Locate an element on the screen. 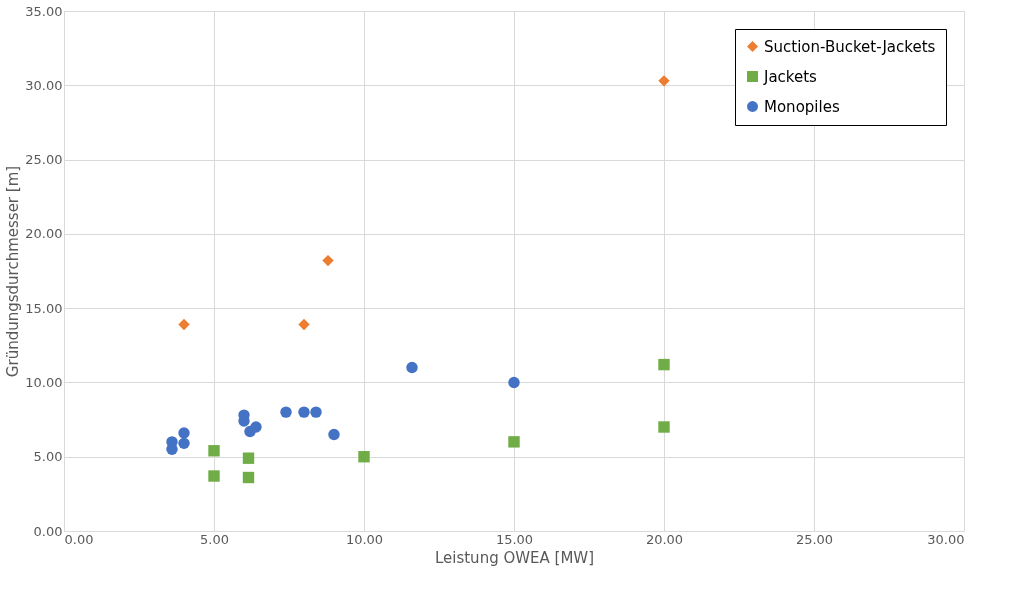  x-axis-title: Leistung OWEA [MW] is located at coordinates (514, 557).